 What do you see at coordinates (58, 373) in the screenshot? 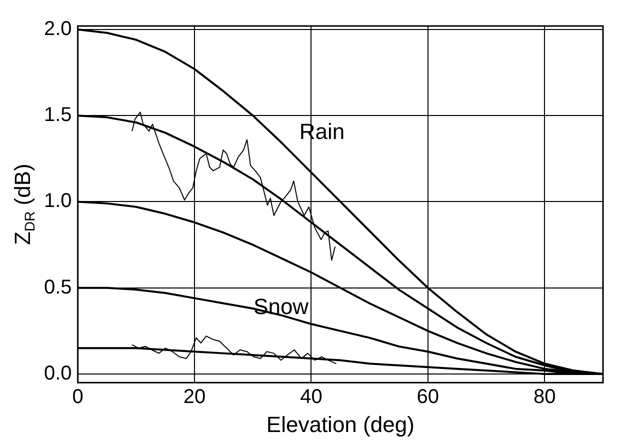
I see `y-tick-label: 0.0` at bounding box center [58, 373].